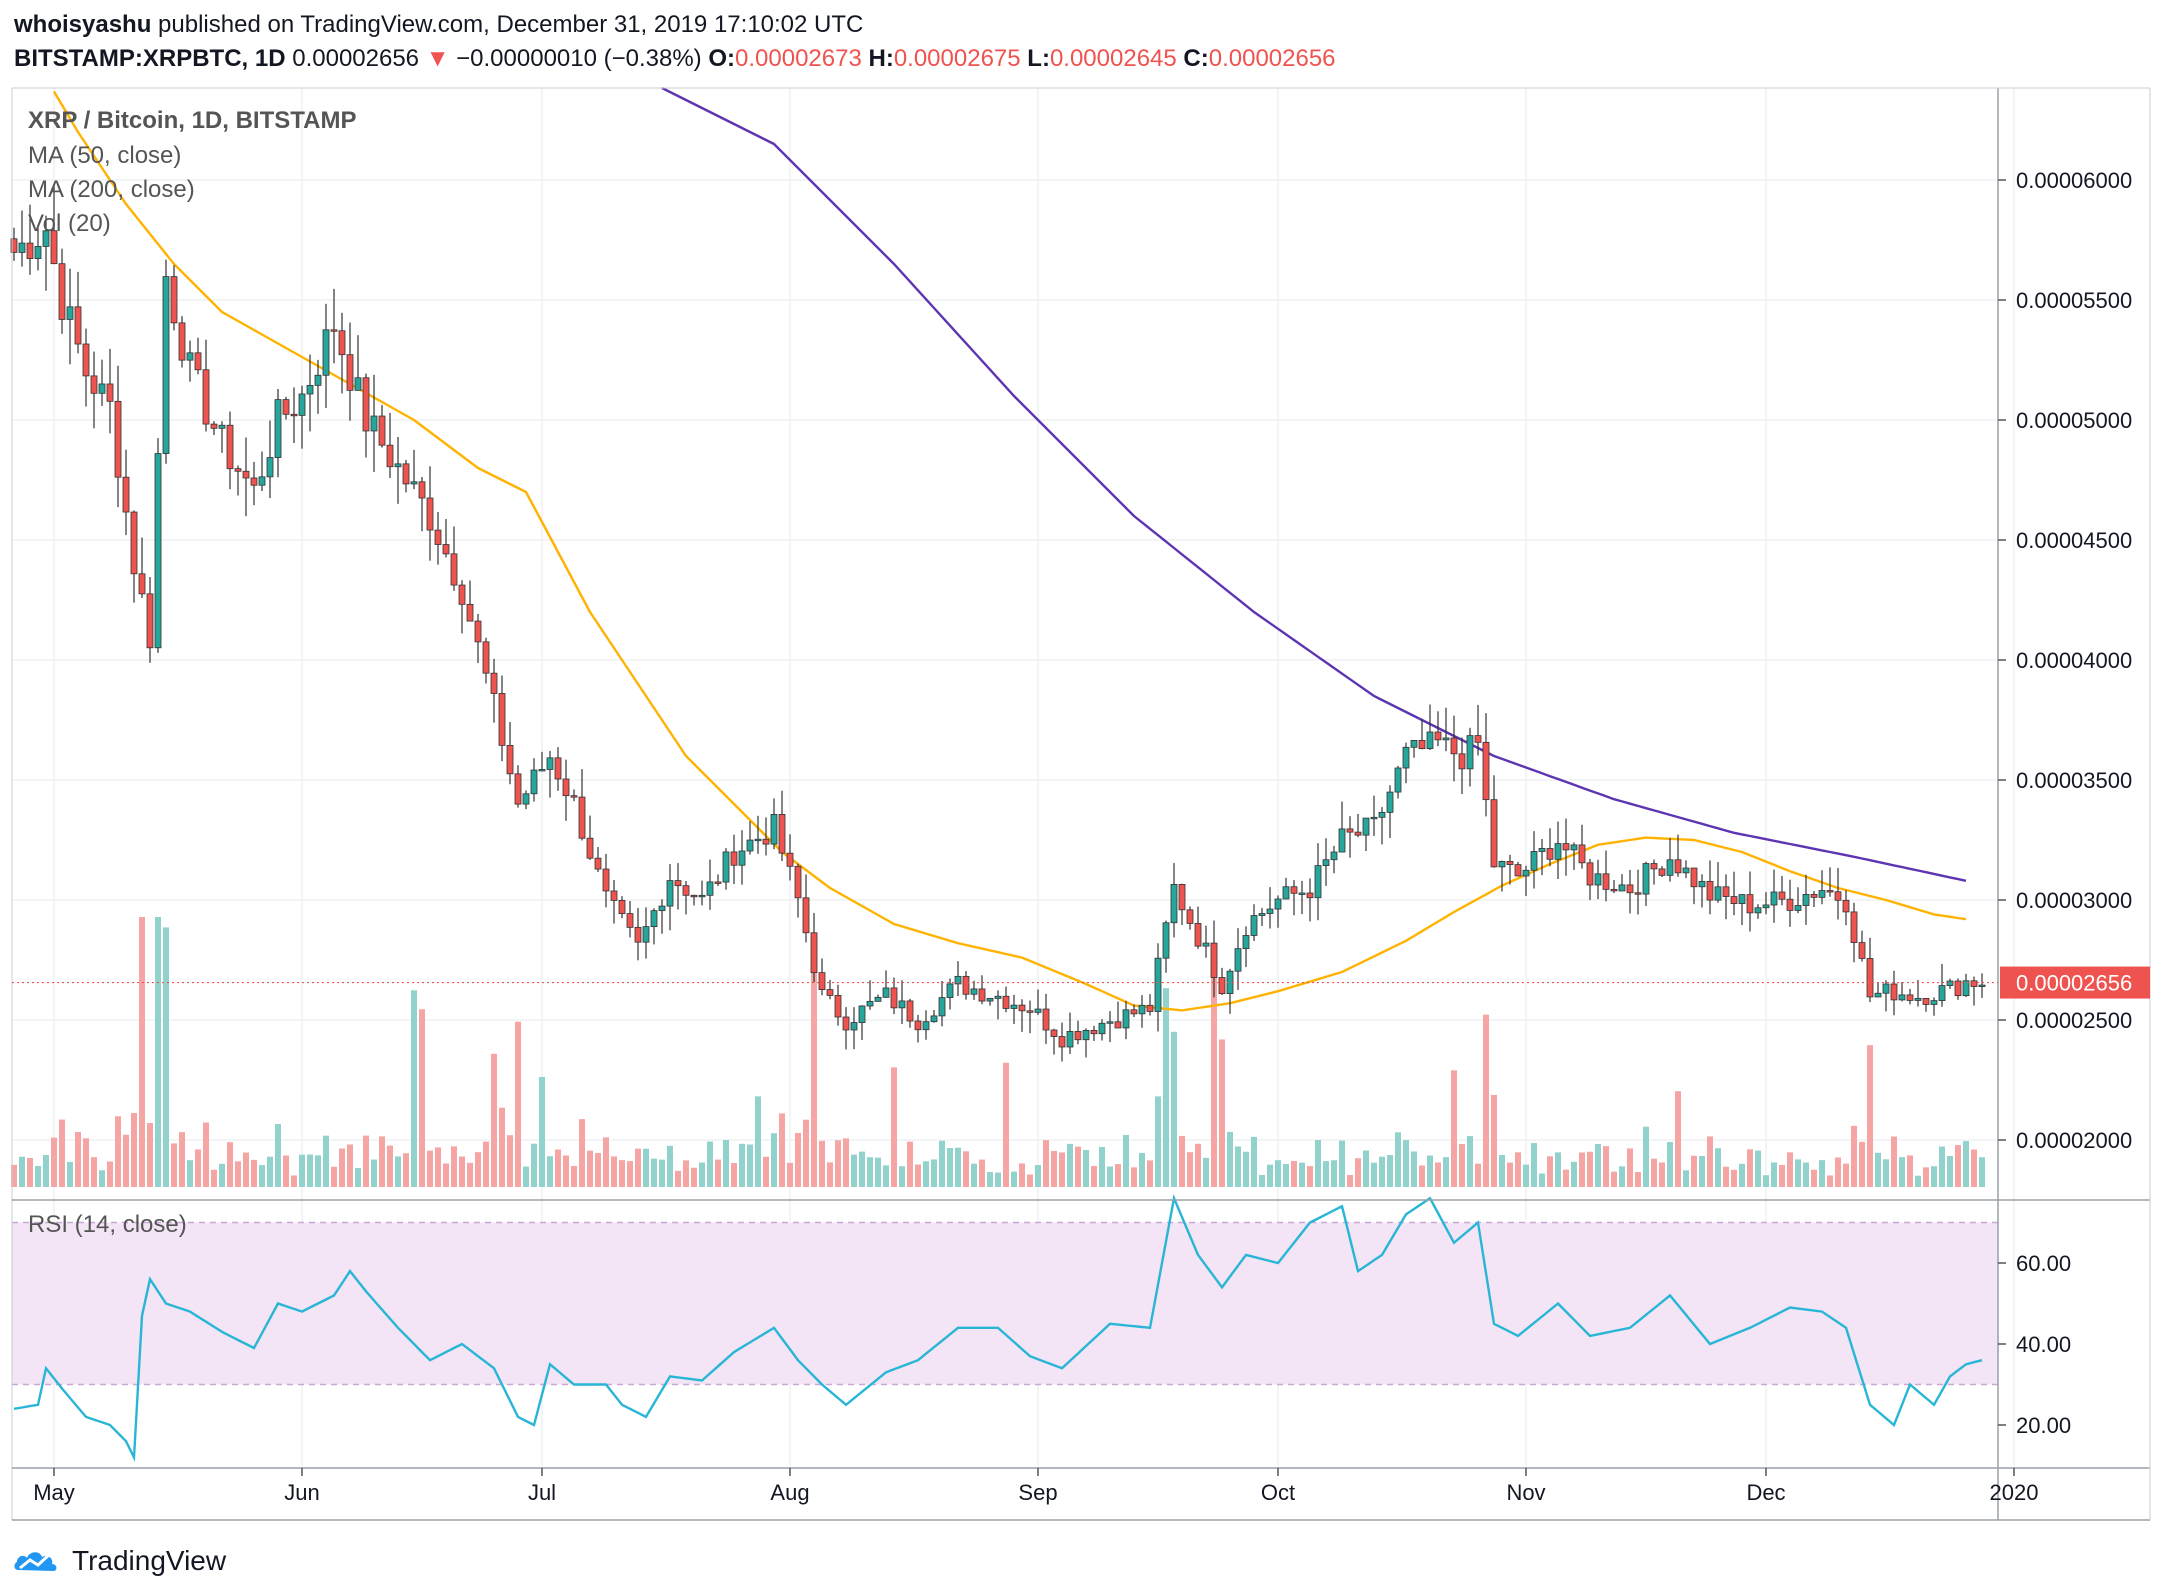 The image size is (2160, 1596). What do you see at coordinates (83, 24) in the screenshot?
I see `publisher-name: whoisyashu` at bounding box center [83, 24].